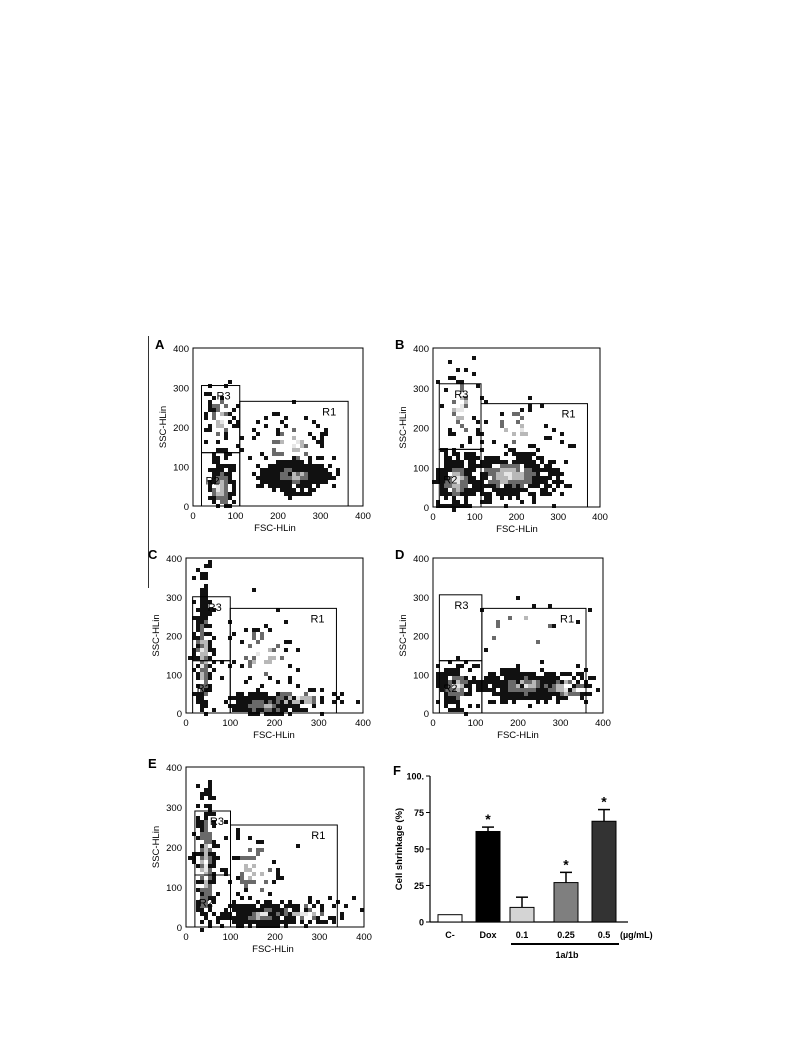 The image size is (793, 1057). What do you see at coordinates (174, 808) in the screenshot?
I see `y-tick-label: 300` at bounding box center [174, 808].